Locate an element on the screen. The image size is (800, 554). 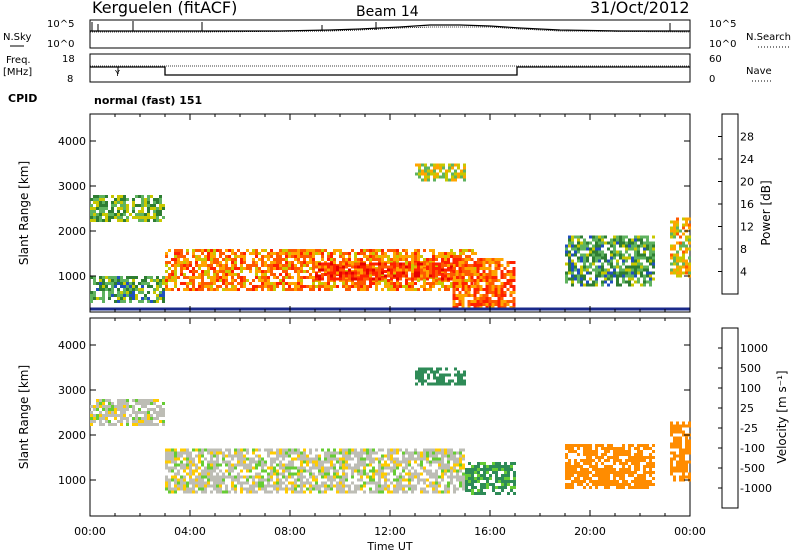
colorbar-tick-label: 1000 is located at coordinates (754, 348).